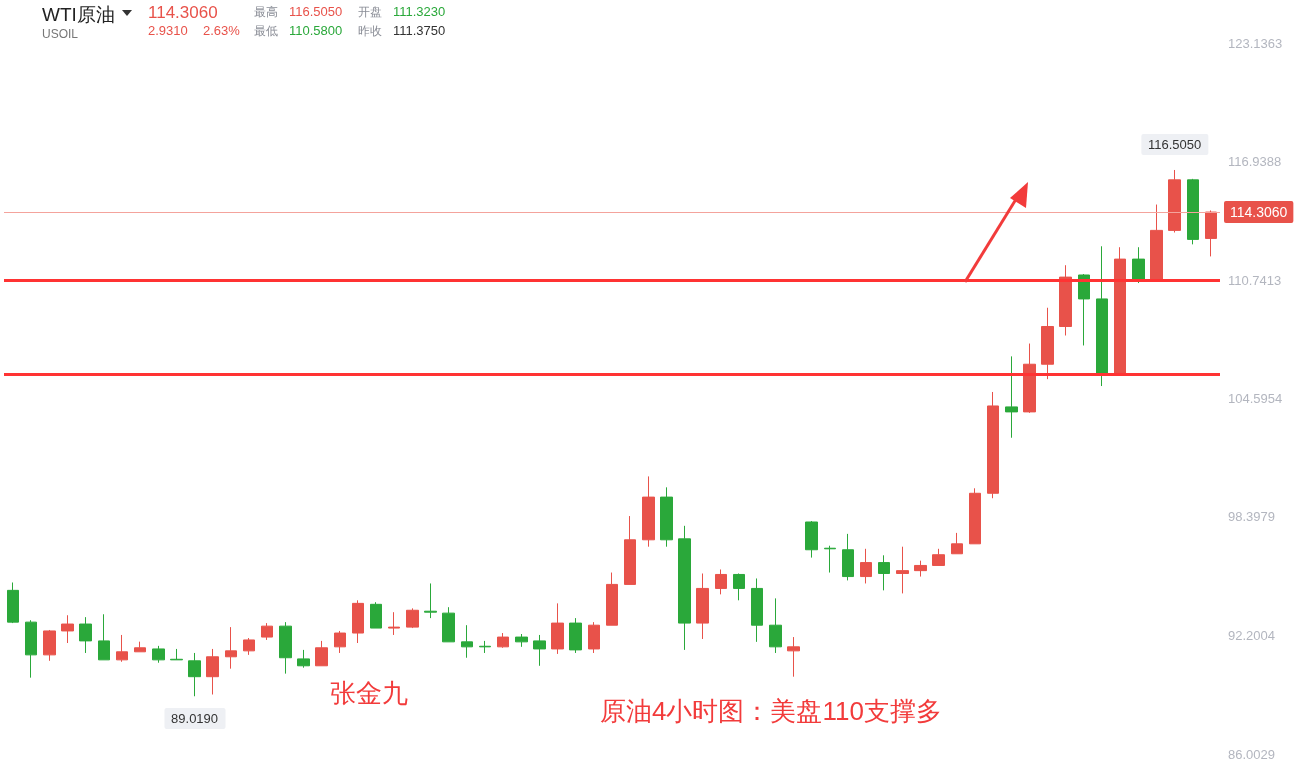 This screenshot has height=762, width=1294. What do you see at coordinates (1251, 517) in the screenshot?
I see `y-tick-label: 98.3979` at bounding box center [1251, 517].